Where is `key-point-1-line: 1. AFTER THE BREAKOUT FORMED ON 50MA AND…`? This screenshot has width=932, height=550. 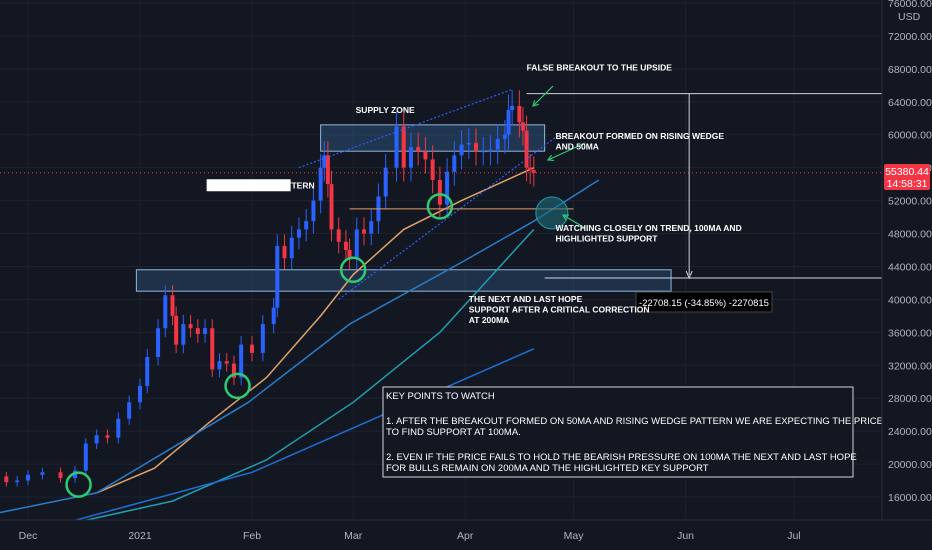
key-point-1-line: 1. AFTER THE BREAKOUT FORMED ON 50MA AND… is located at coordinates (653, 421).